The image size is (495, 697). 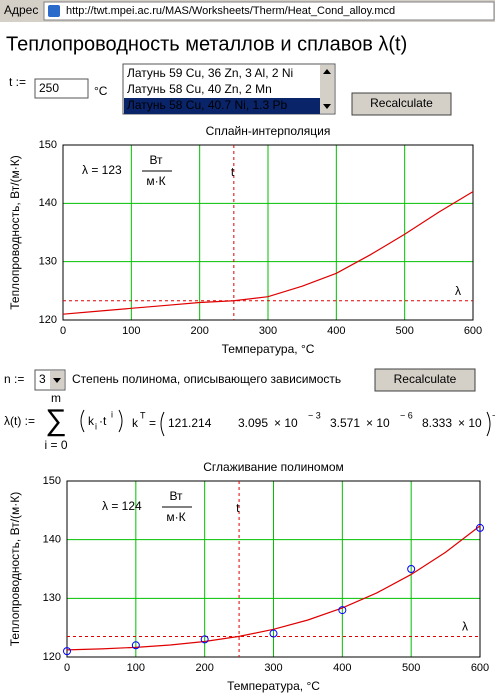 What do you see at coordinates (56, 398) in the screenshot?
I see `sum-upper: m` at bounding box center [56, 398].